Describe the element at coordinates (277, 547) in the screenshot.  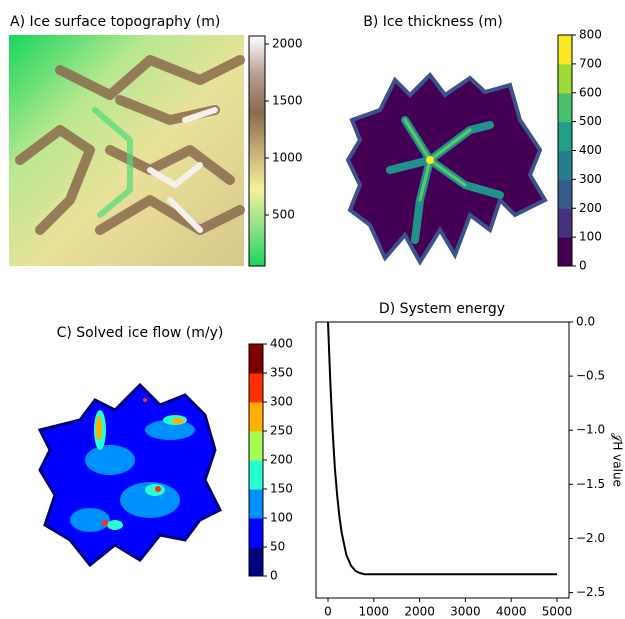
I see `colorbar-tick-label: 50` at that location.